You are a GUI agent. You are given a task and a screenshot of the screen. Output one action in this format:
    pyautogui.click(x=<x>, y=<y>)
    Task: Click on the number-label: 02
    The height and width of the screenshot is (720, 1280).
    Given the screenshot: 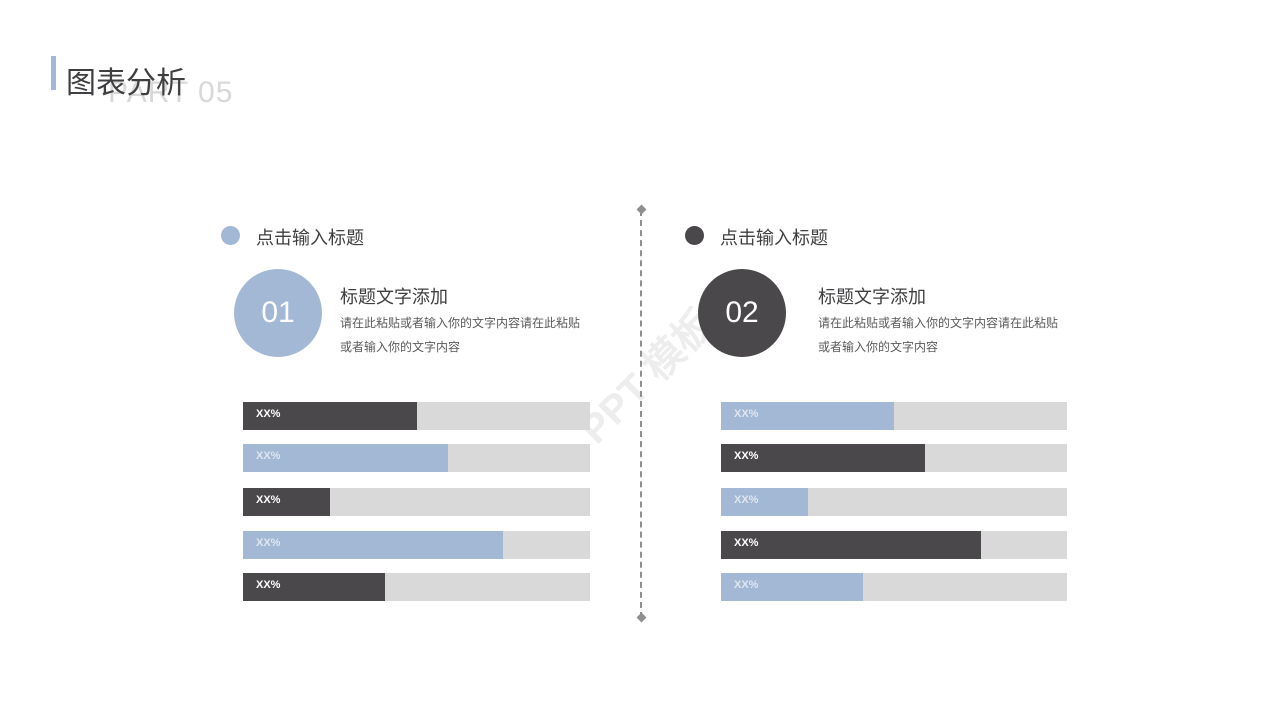 What is the action you would take?
    pyautogui.click(x=742, y=312)
    